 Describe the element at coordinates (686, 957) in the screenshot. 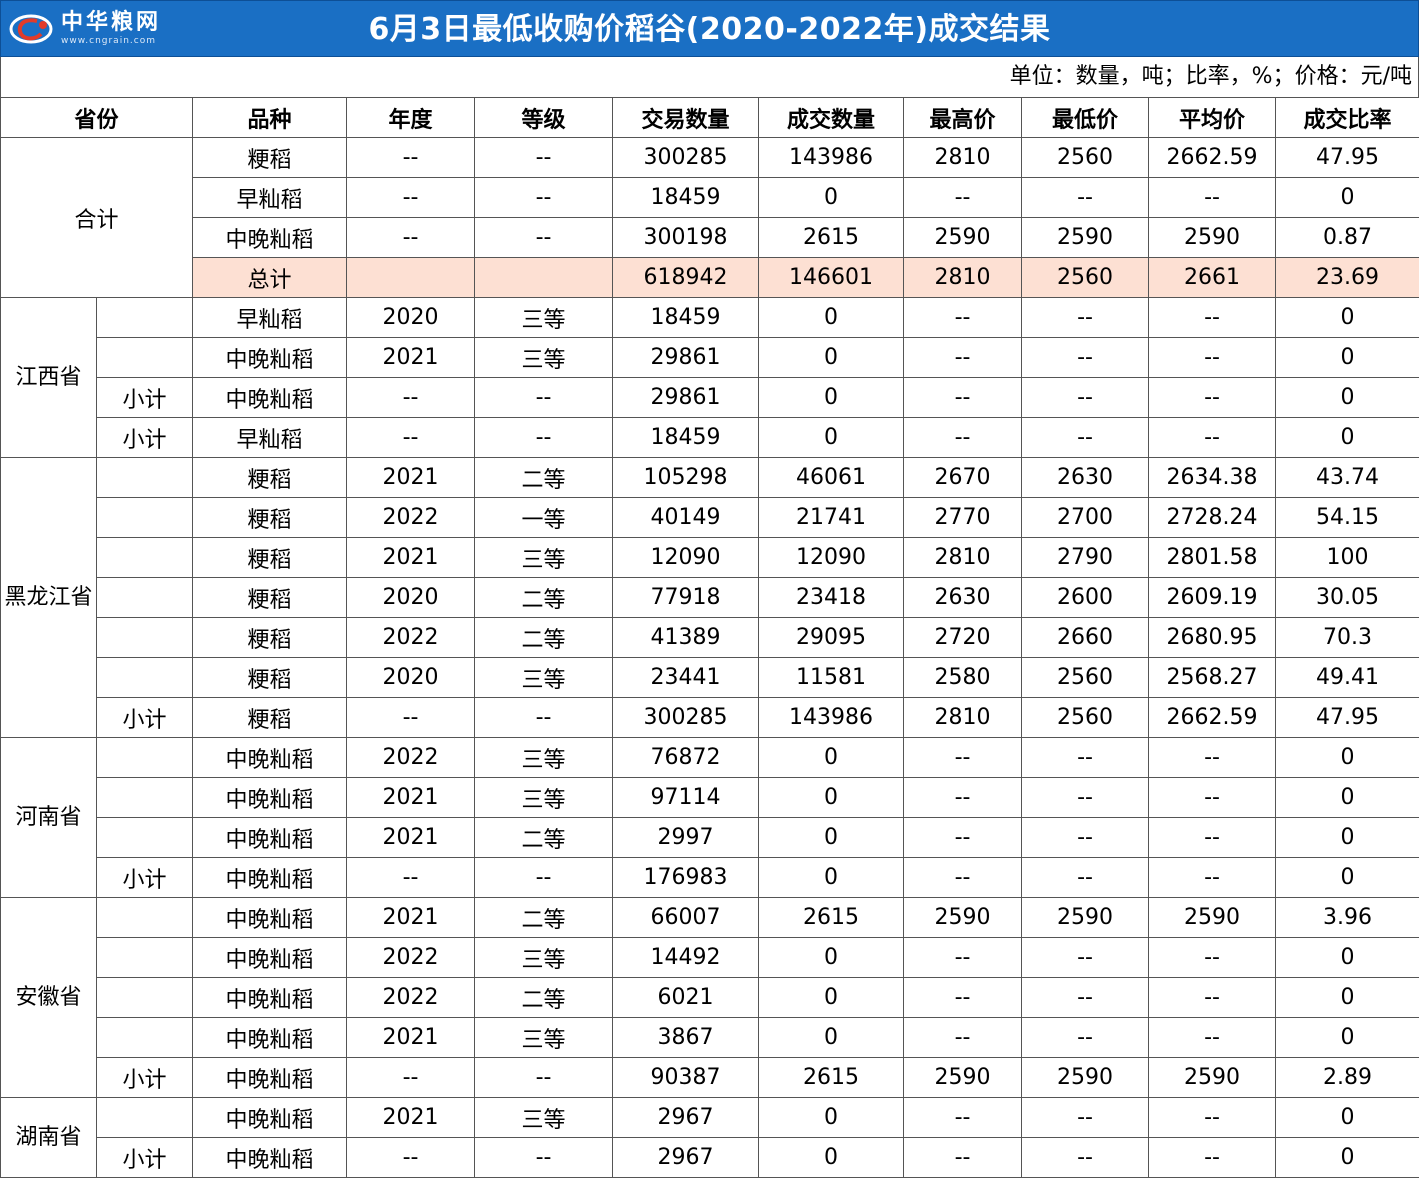

I see `trade-qty-cell: 14492` at that location.